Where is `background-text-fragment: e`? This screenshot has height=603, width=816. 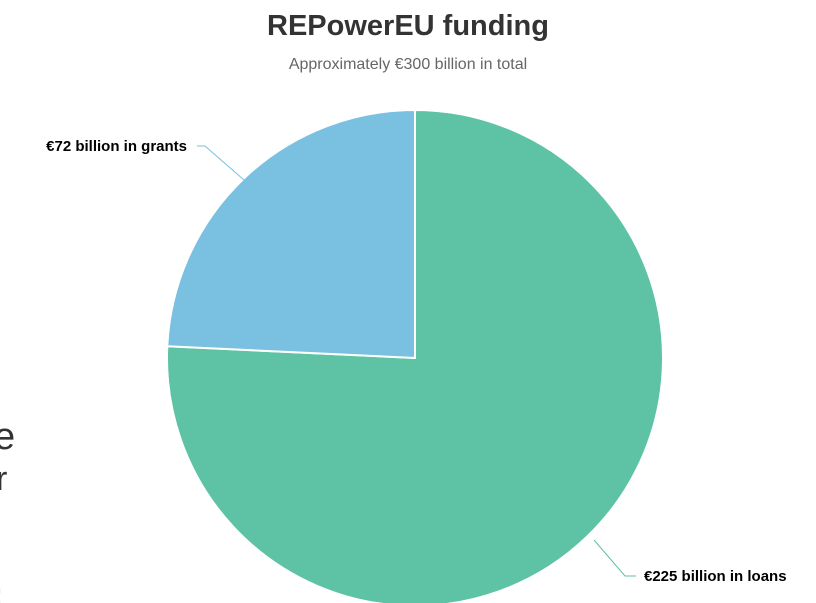
background-text-fragment: e is located at coordinates (8, 437).